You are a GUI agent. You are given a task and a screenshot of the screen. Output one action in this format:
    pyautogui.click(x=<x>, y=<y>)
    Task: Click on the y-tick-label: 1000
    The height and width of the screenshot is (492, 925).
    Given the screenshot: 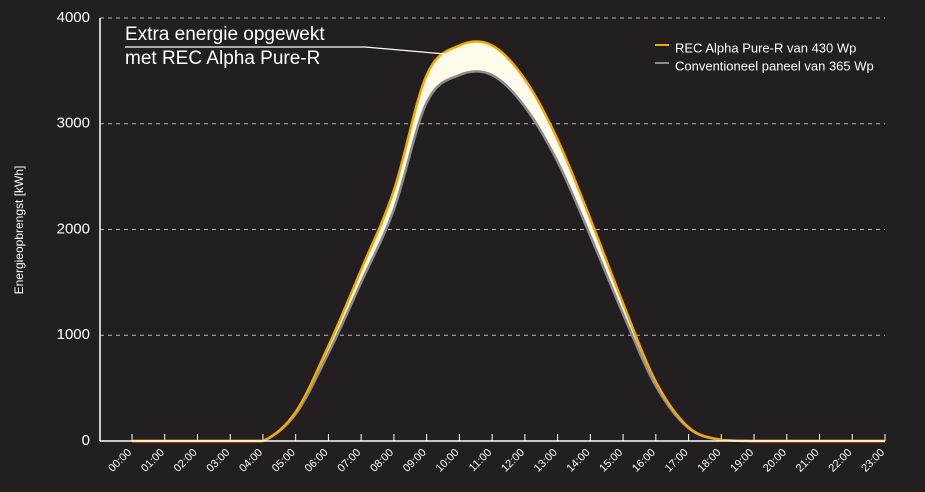 What is the action you would take?
    pyautogui.click(x=73, y=334)
    